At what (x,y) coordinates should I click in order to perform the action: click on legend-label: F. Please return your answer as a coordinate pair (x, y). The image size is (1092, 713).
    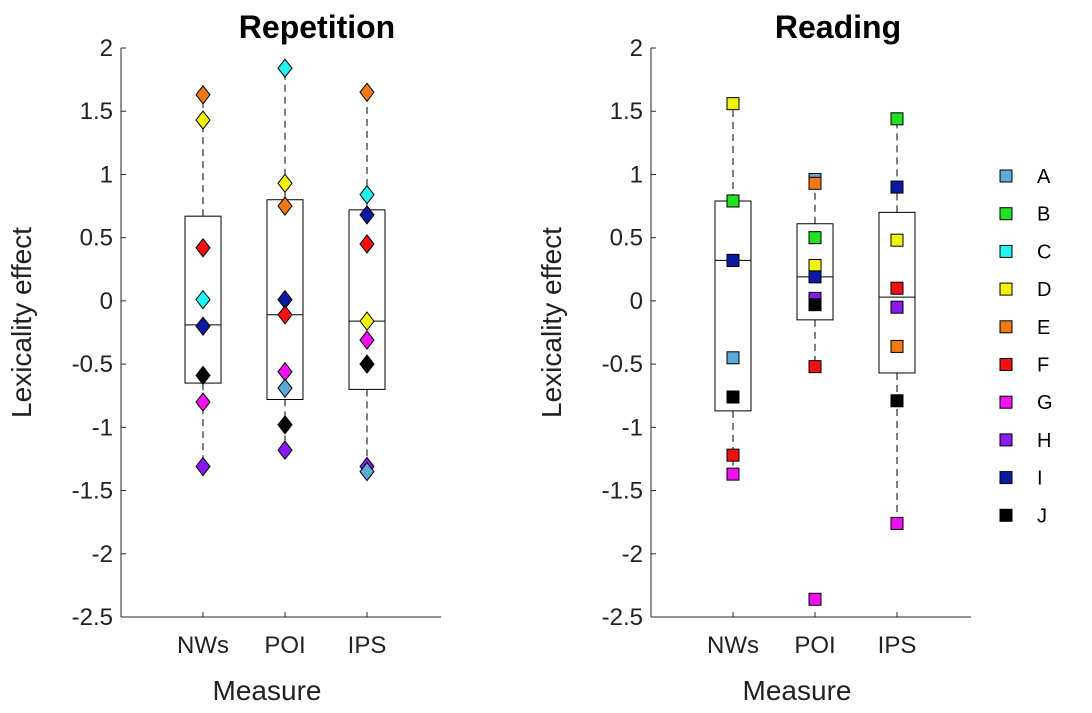
    Looking at the image, I should click on (1043, 366).